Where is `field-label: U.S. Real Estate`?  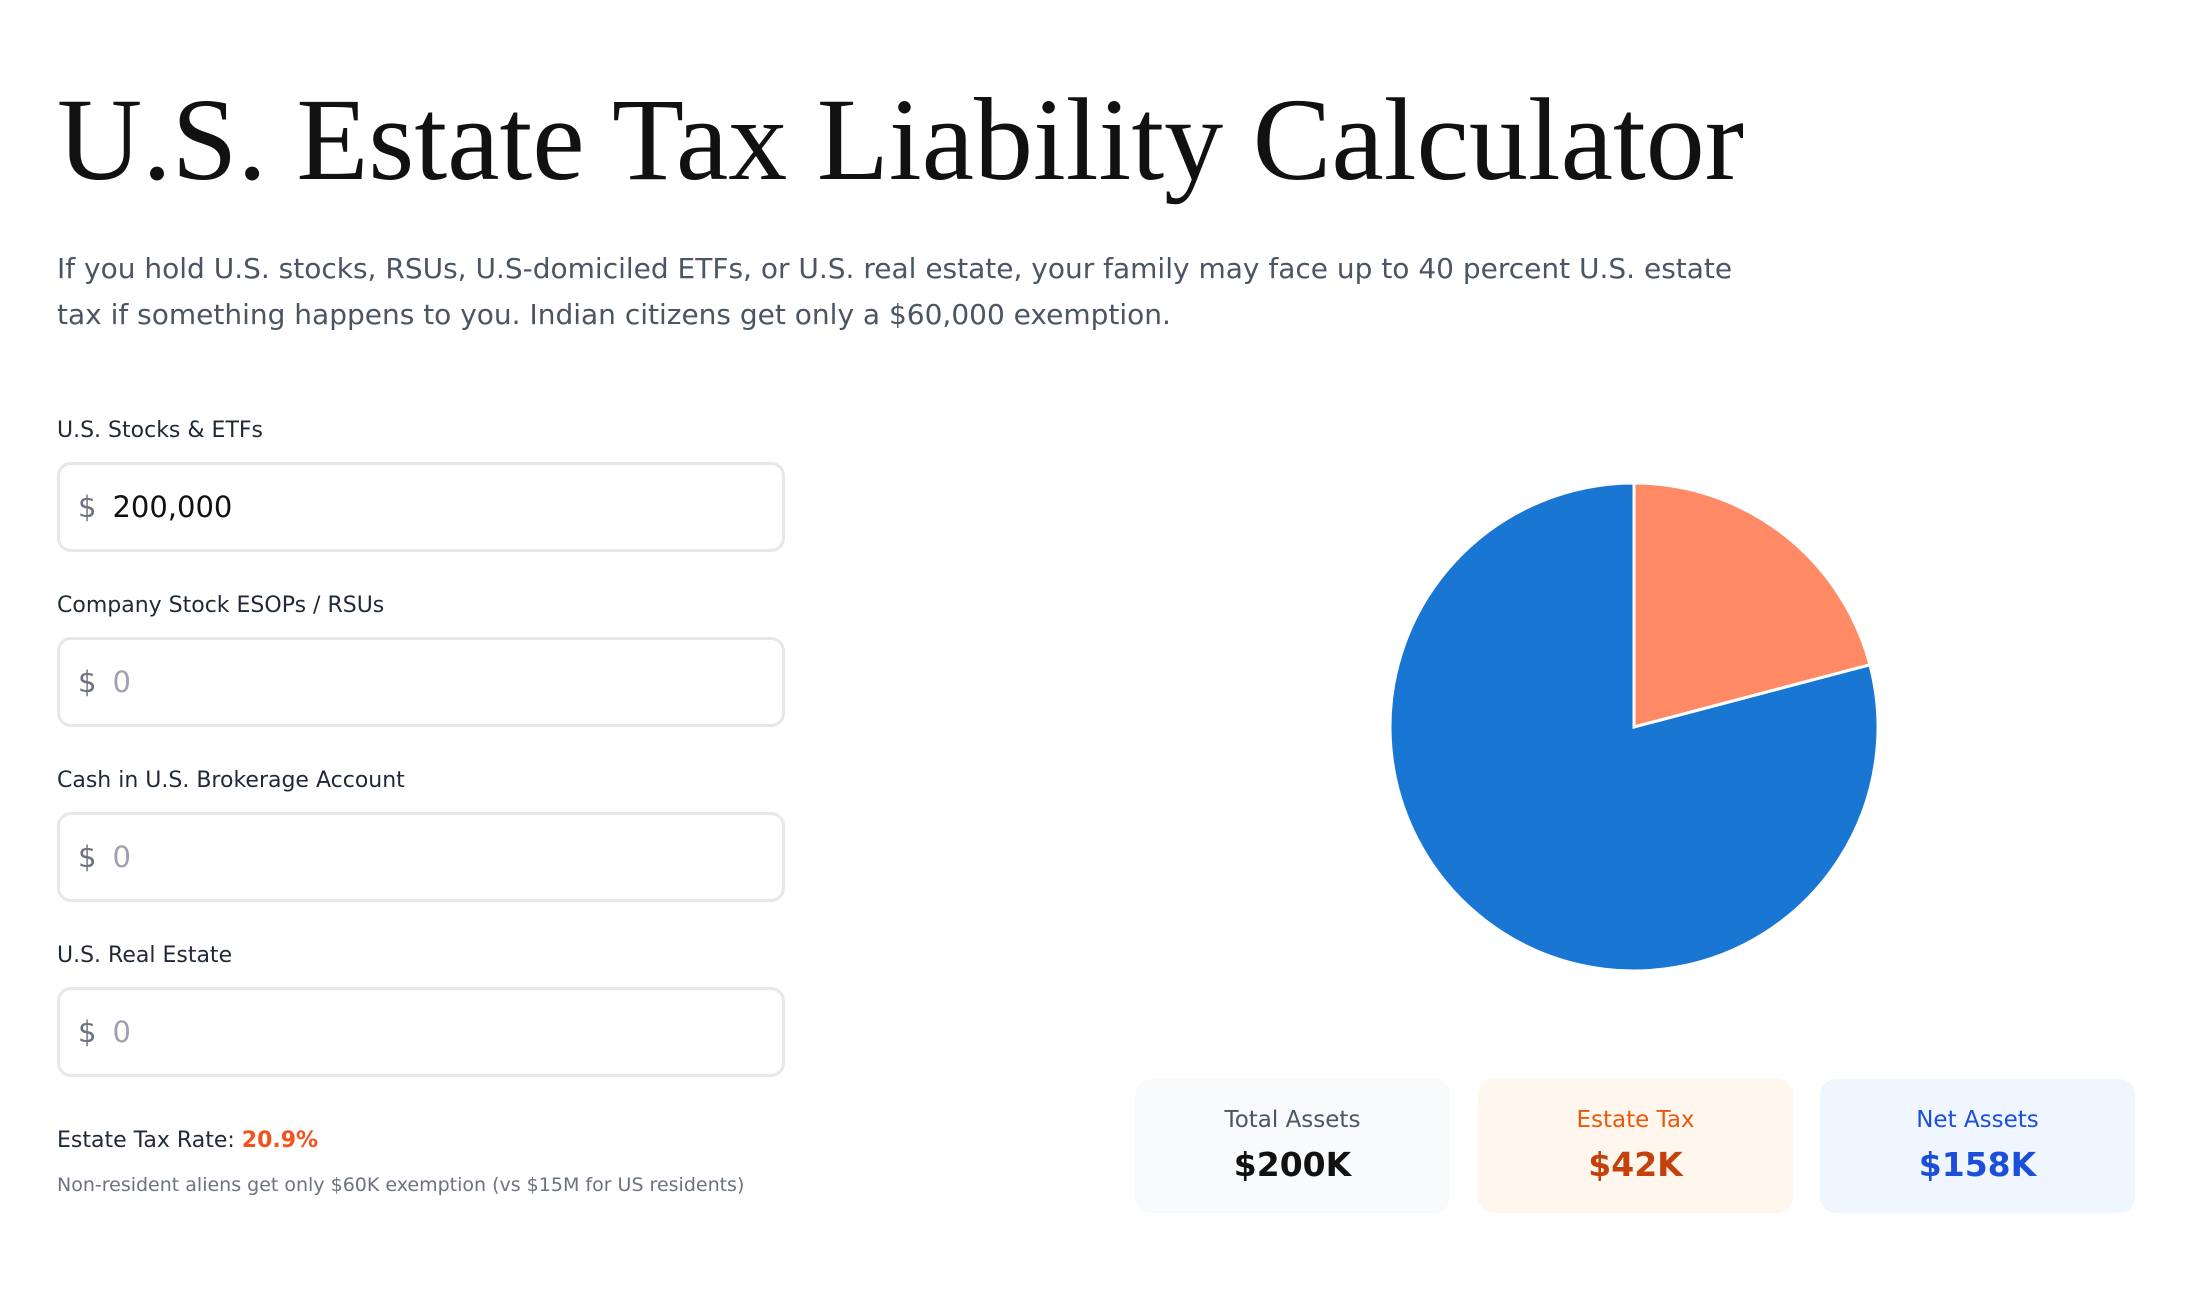 field-label: U.S. Real Estate is located at coordinates (145, 955).